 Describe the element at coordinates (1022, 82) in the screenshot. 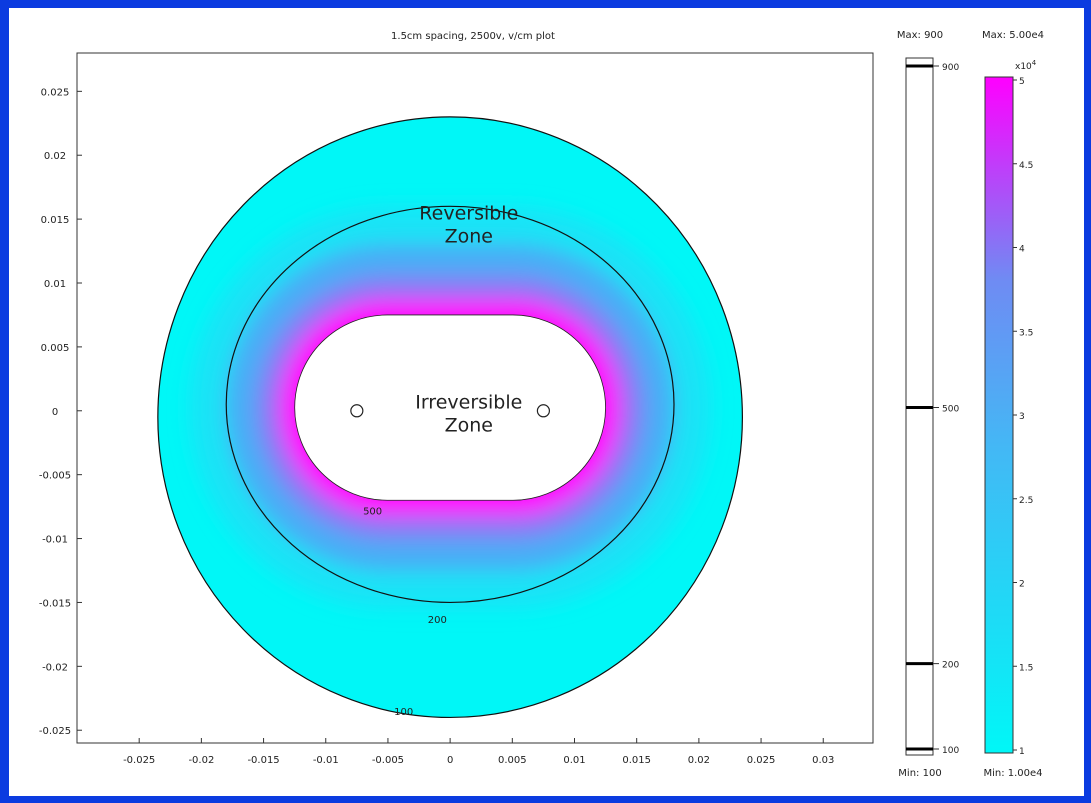

I see `field-colorbar-tick-label: 5` at that location.